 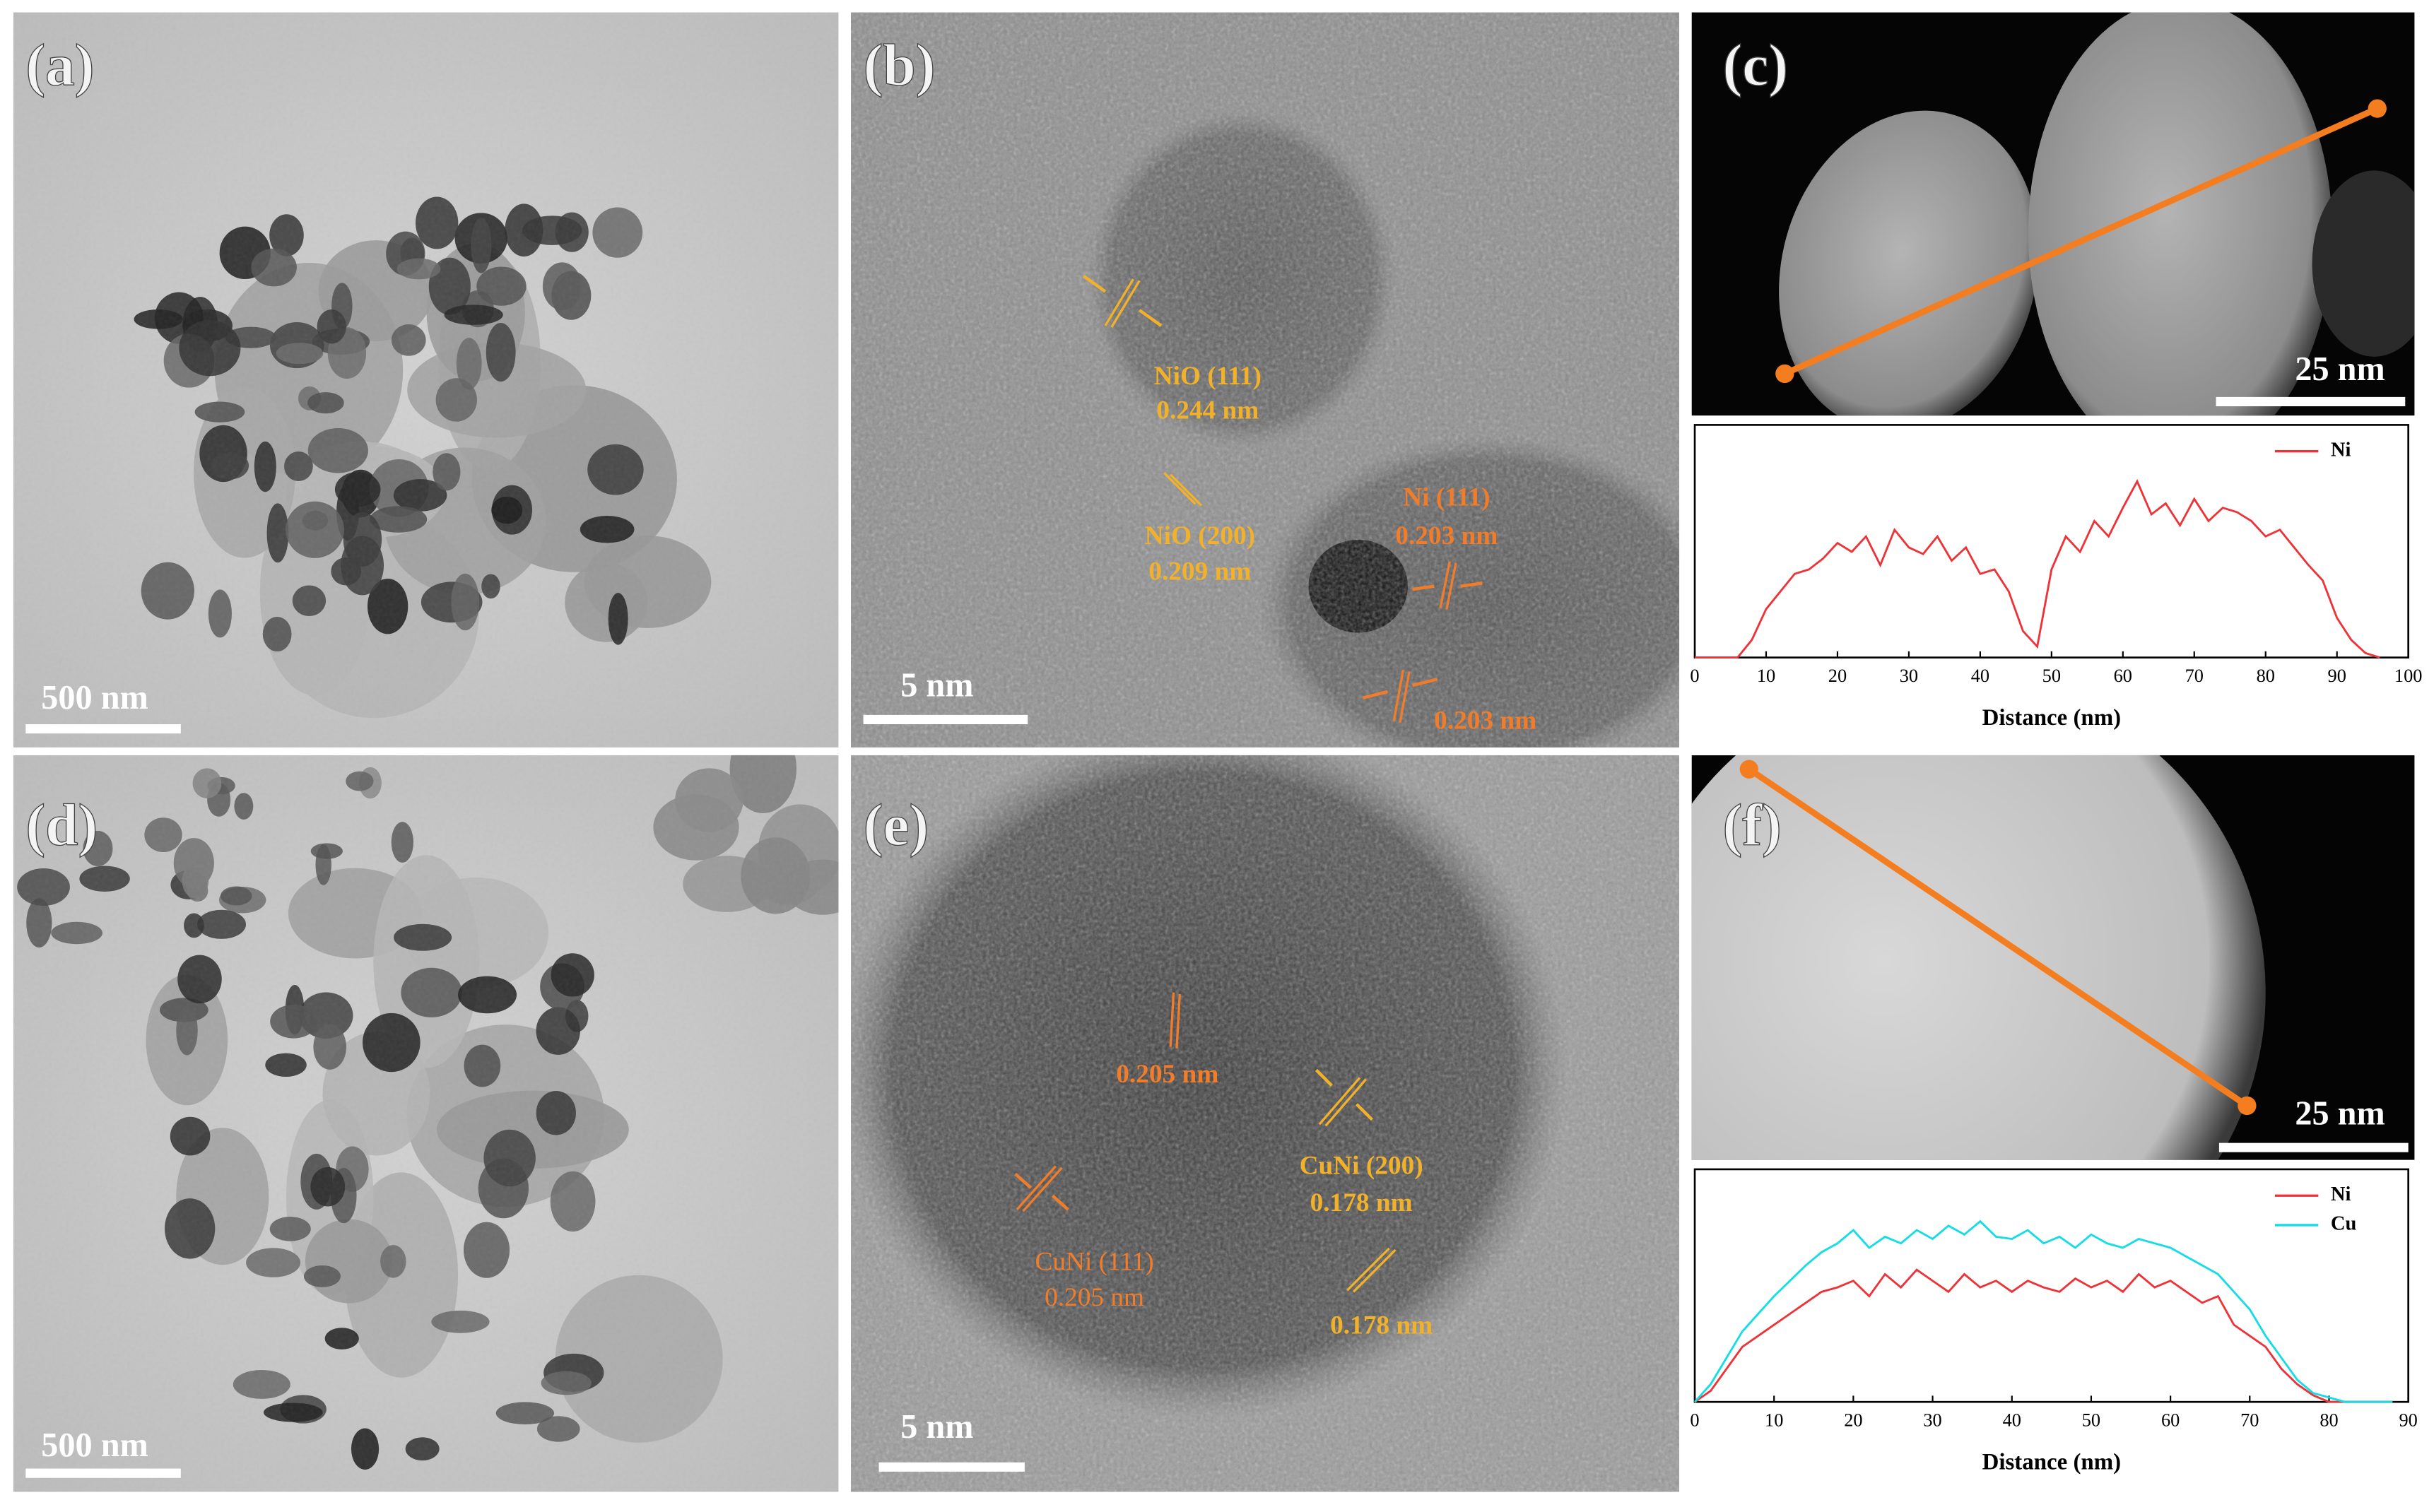 I want to click on annotation: NiO (111), so click(x=1208, y=376).